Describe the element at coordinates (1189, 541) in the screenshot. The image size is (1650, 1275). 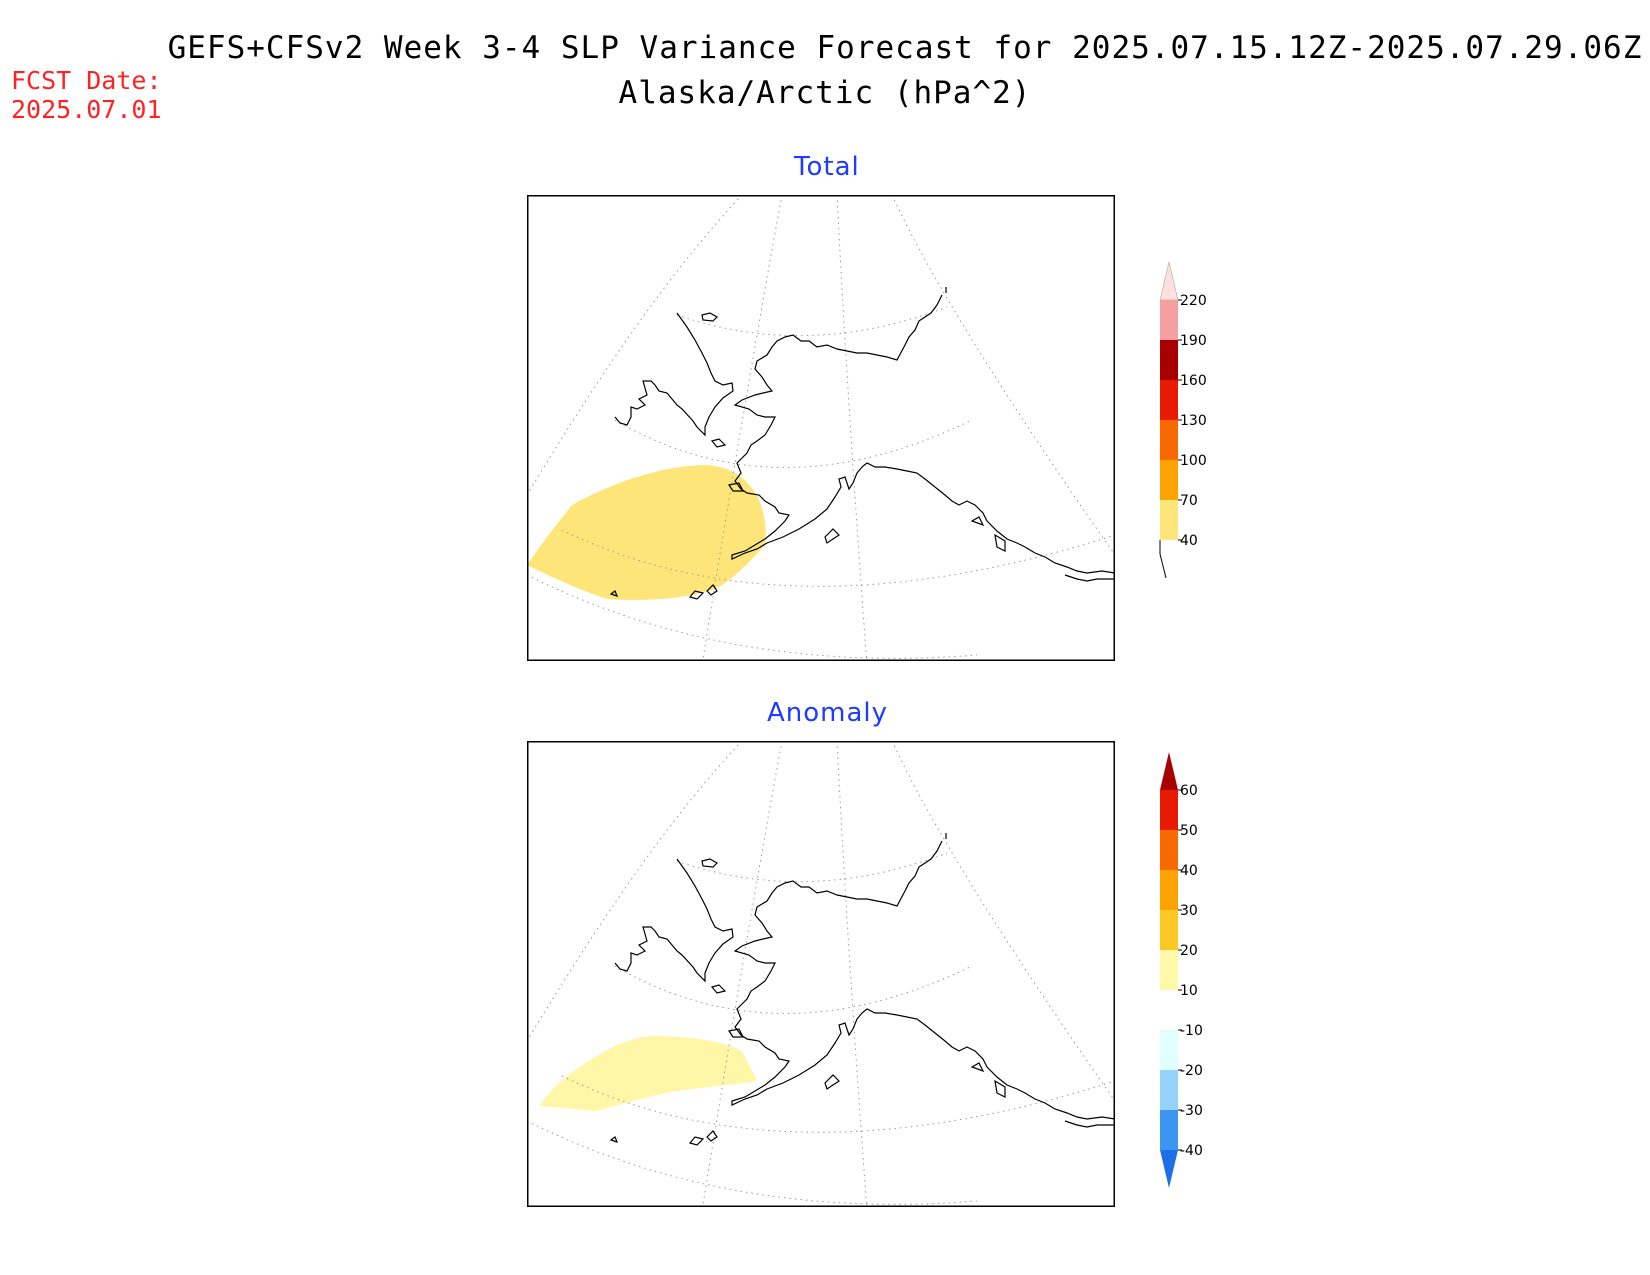
I see `colorbar-total-tick-label: 40` at that location.